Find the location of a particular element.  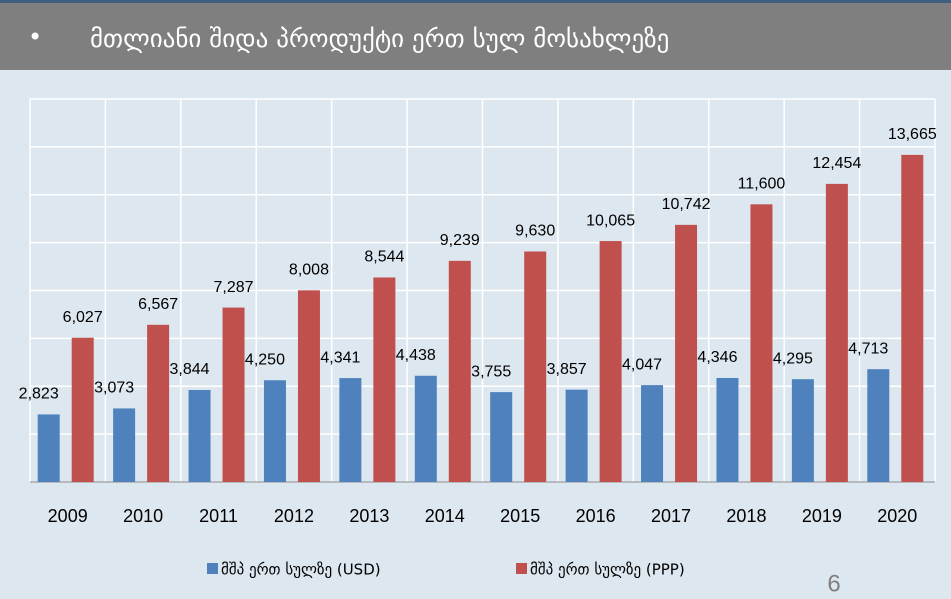

x-tick-label: 2011 is located at coordinates (218, 516).